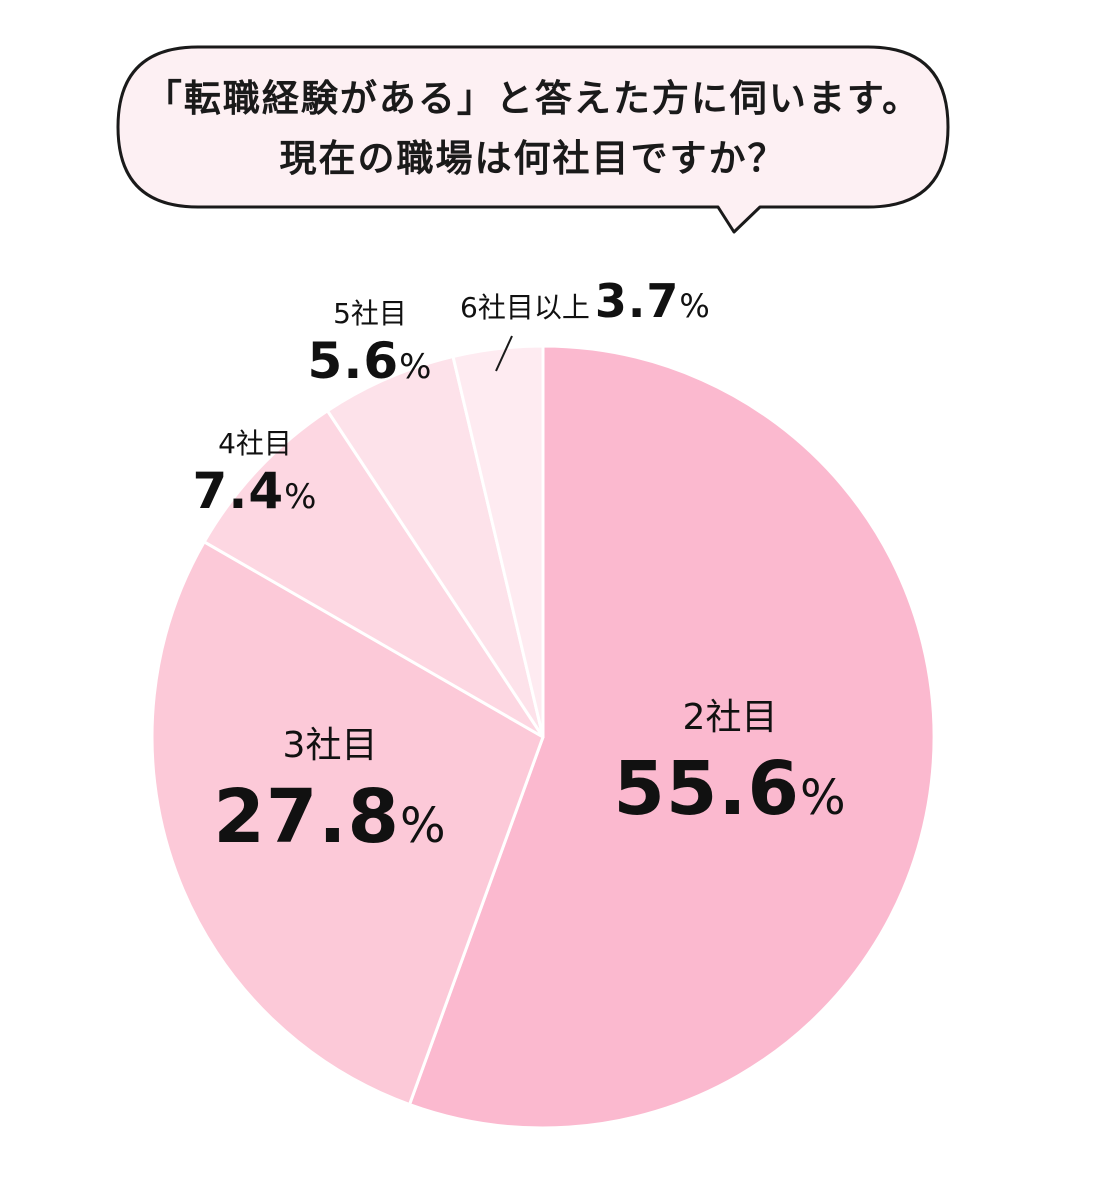  I want to click on slice-percent-6: %, so click(695, 306).